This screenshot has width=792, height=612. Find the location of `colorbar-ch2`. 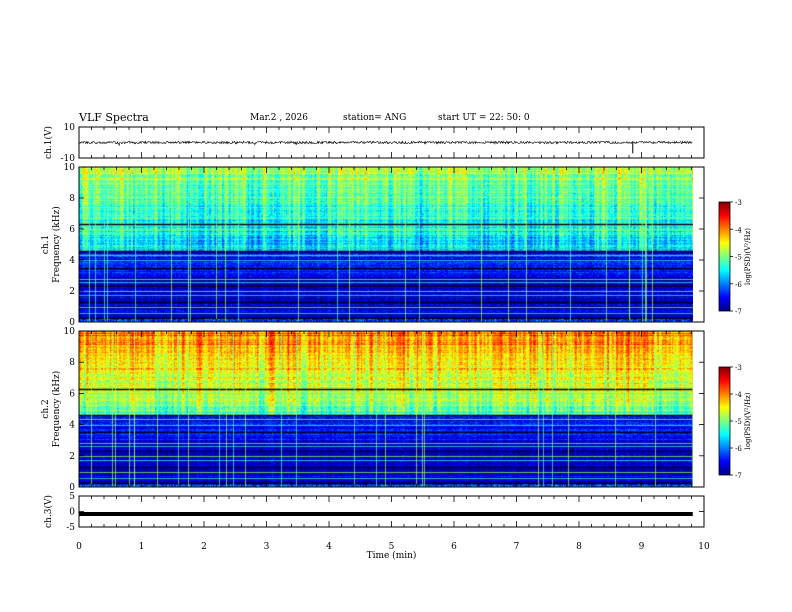

colorbar-ch2 is located at coordinates (724, 421).